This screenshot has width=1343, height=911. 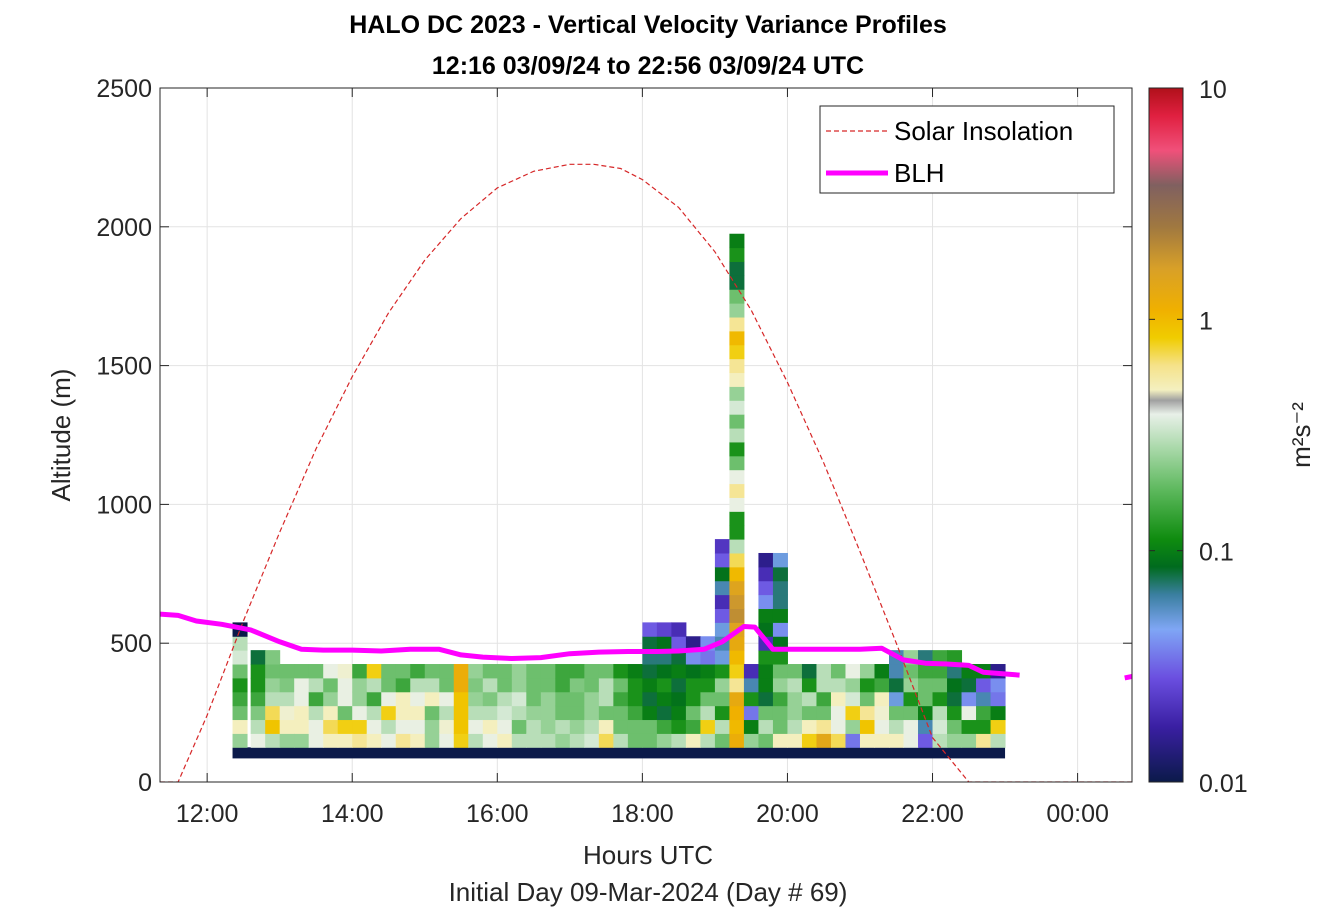 What do you see at coordinates (967, 149) in the screenshot?
I see `legend: Solar Insolation BLH` at bounding box center [967, 149].